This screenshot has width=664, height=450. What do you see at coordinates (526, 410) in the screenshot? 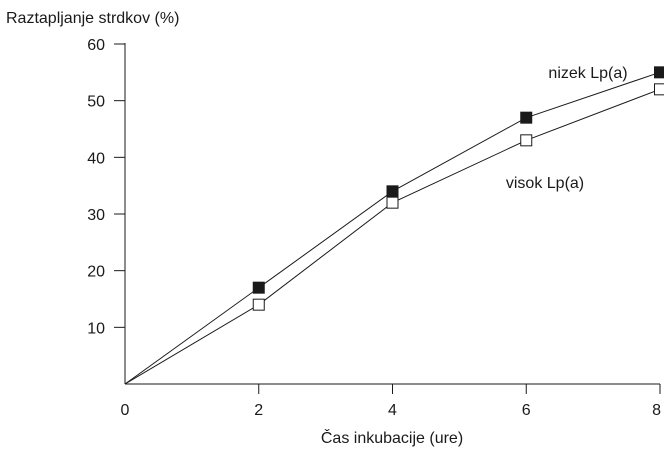
I see `x-tick-label: 6` at bounding box center [526, 410].